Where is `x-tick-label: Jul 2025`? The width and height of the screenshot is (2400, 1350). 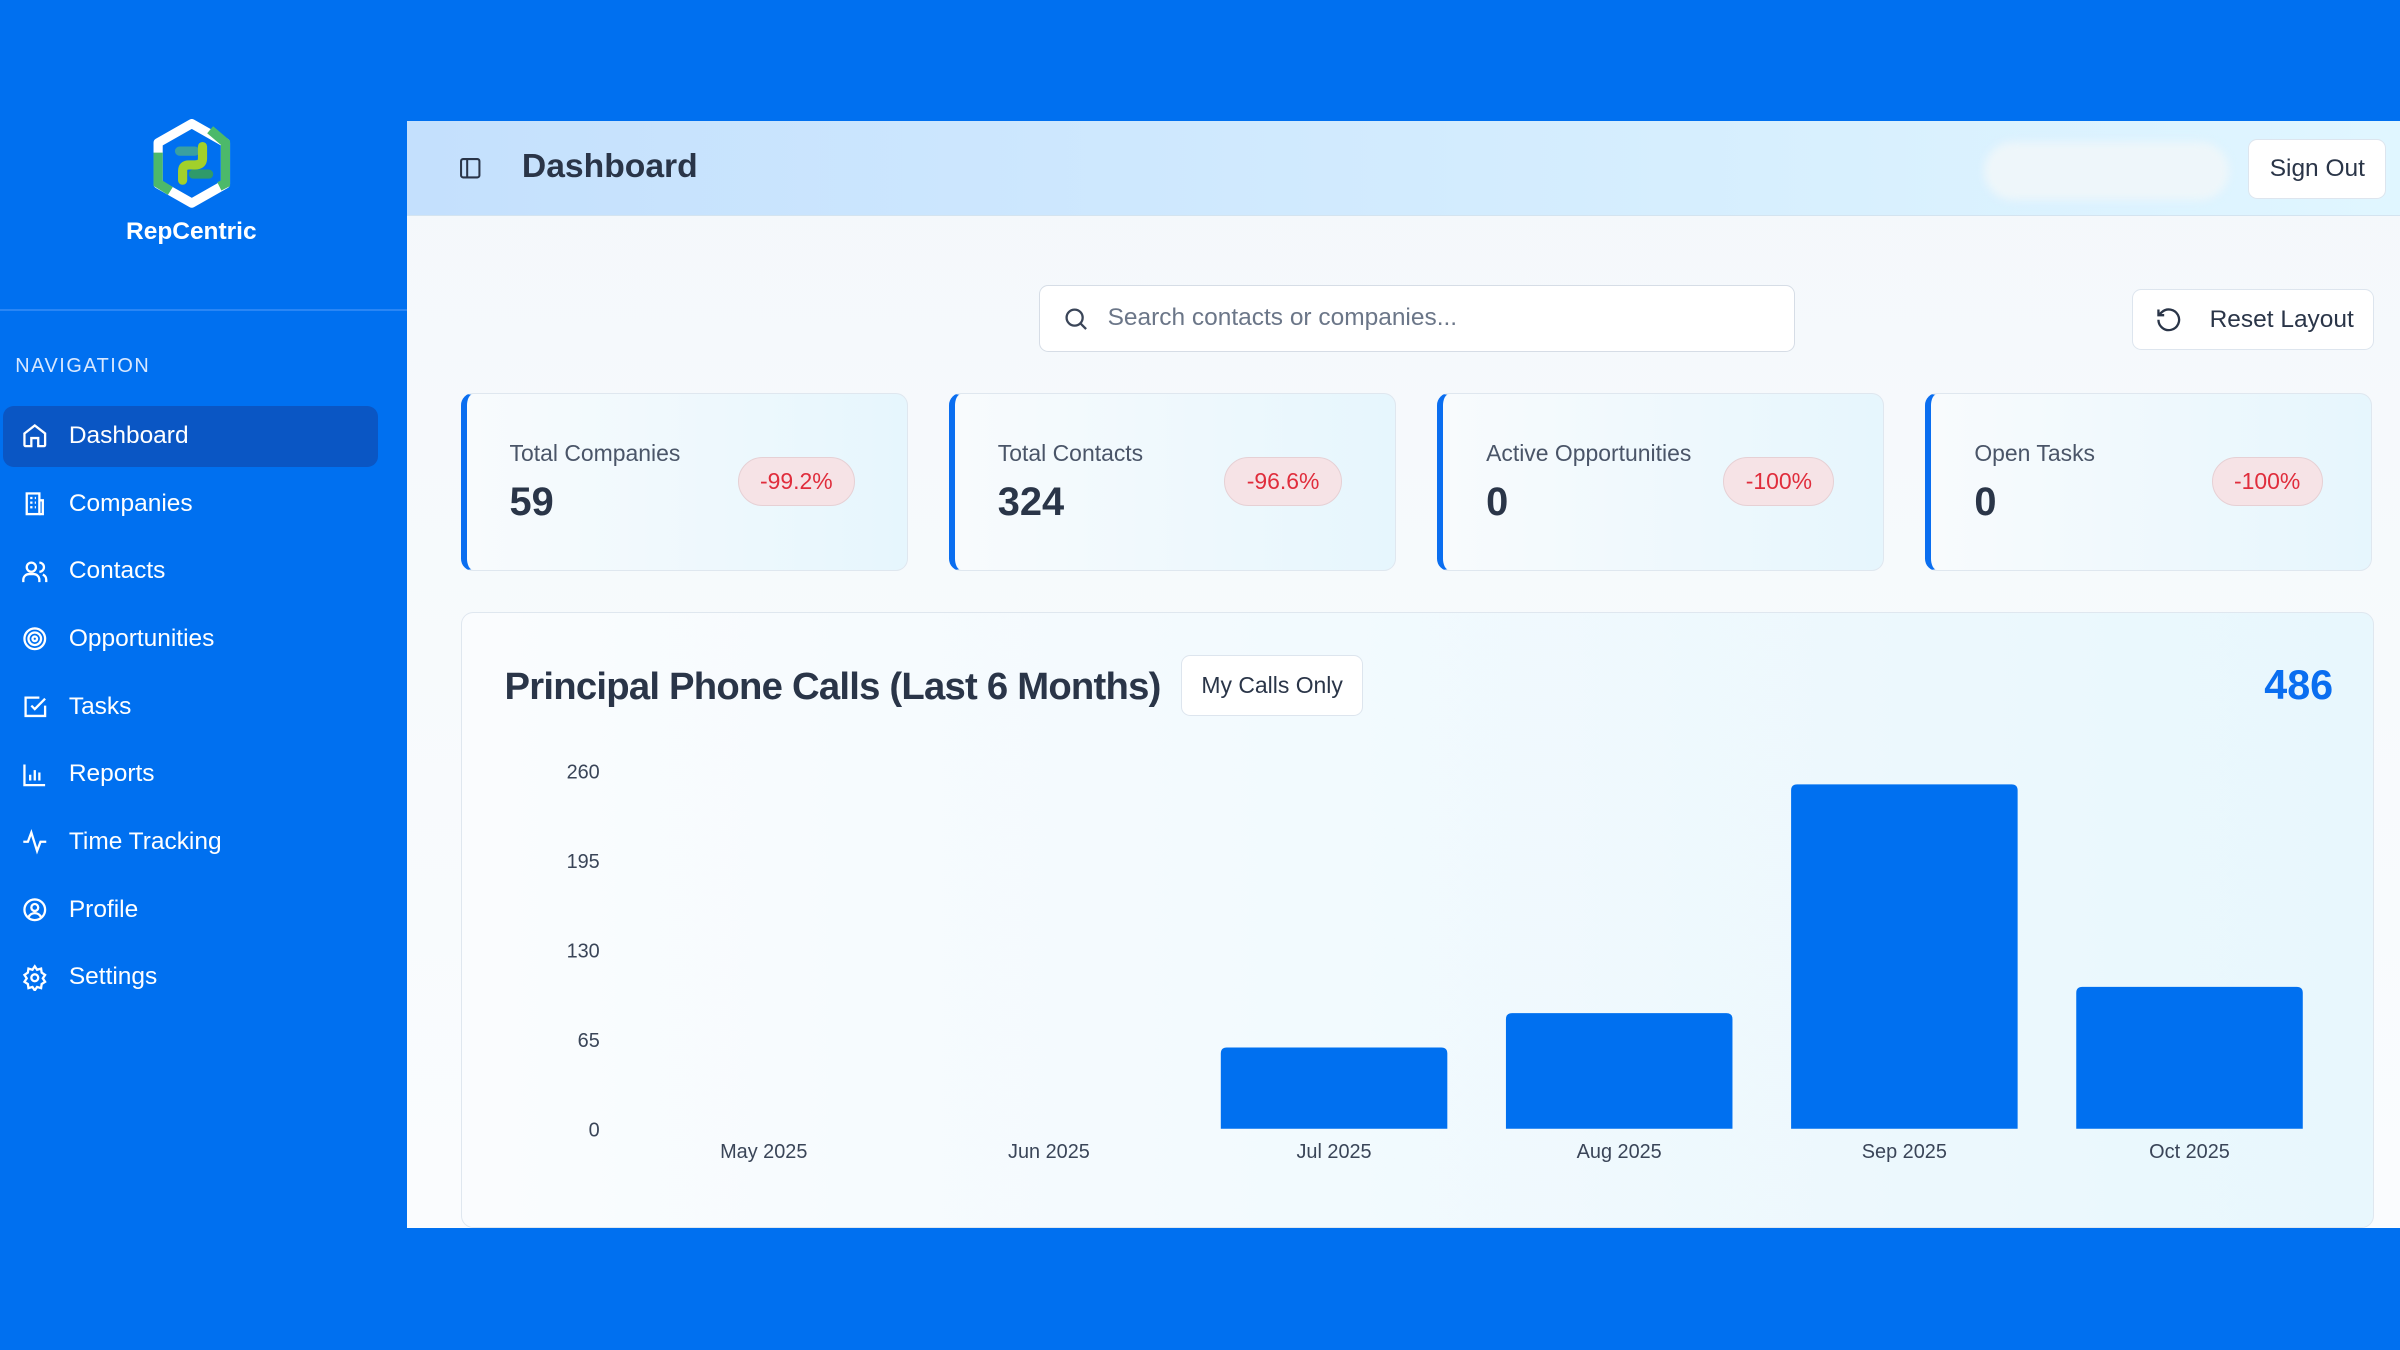 x-tick-label: Jul 2025 is located at coordinates (1333, 1152).